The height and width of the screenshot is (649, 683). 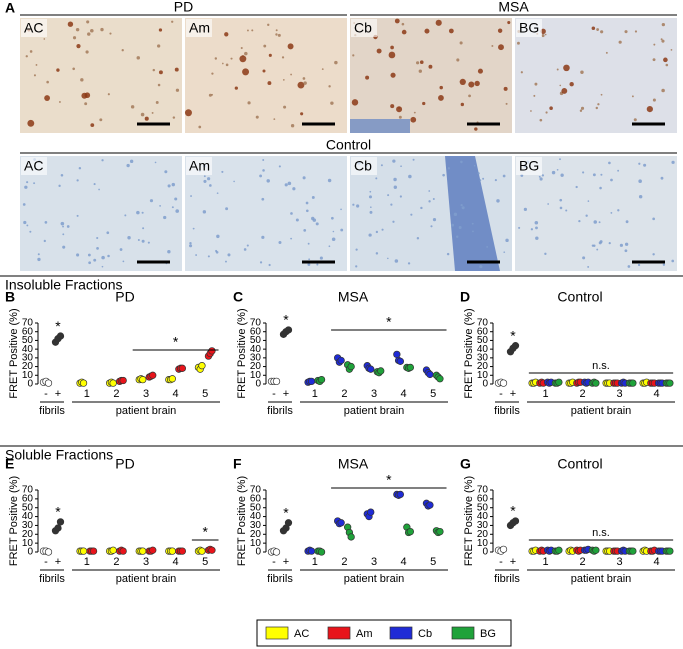 What do you see at coordinates (10, 8) in the screenshot?
I see `panel-letter: A` at bounding box center [10, 8].